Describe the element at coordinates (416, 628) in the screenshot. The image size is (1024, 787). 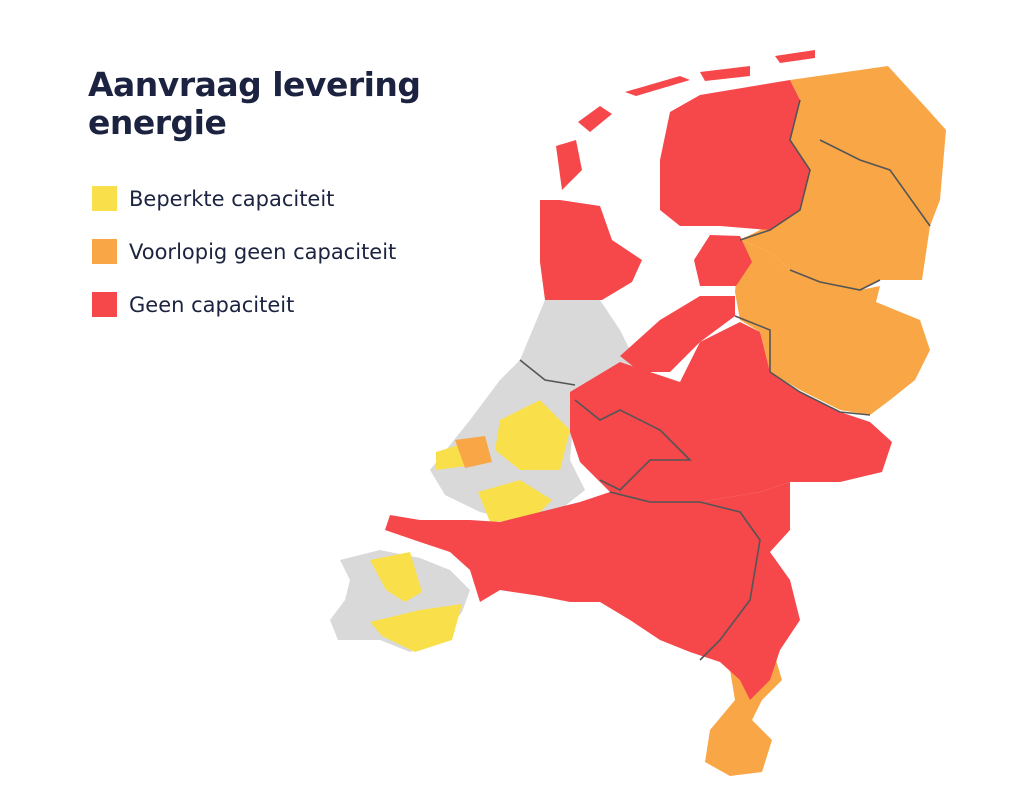
I see `region-yellow-zeeland-south` at that location.